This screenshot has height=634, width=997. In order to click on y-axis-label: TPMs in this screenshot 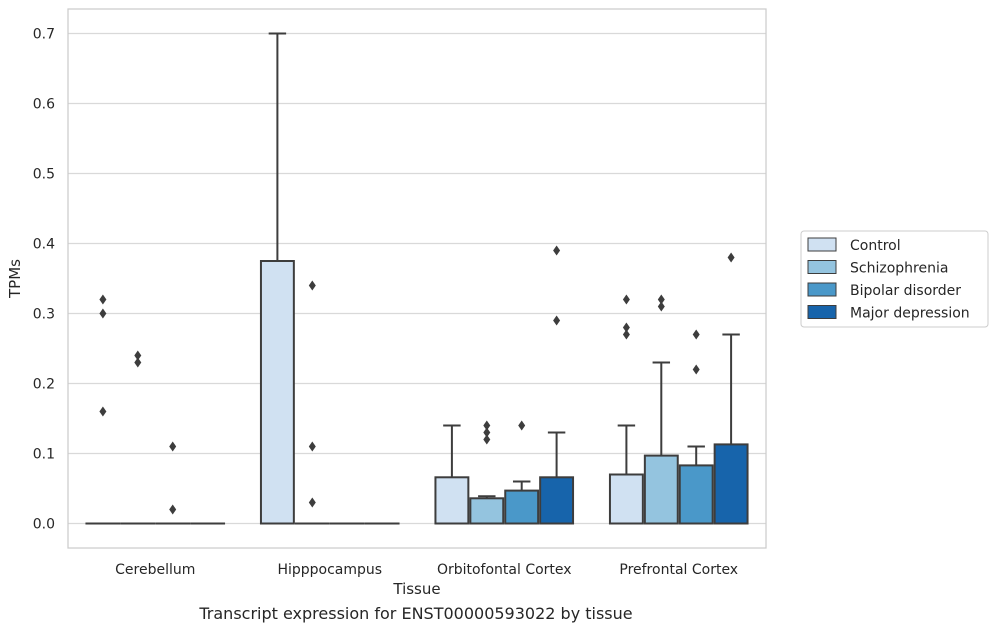, I will do `click(15, 279)`.